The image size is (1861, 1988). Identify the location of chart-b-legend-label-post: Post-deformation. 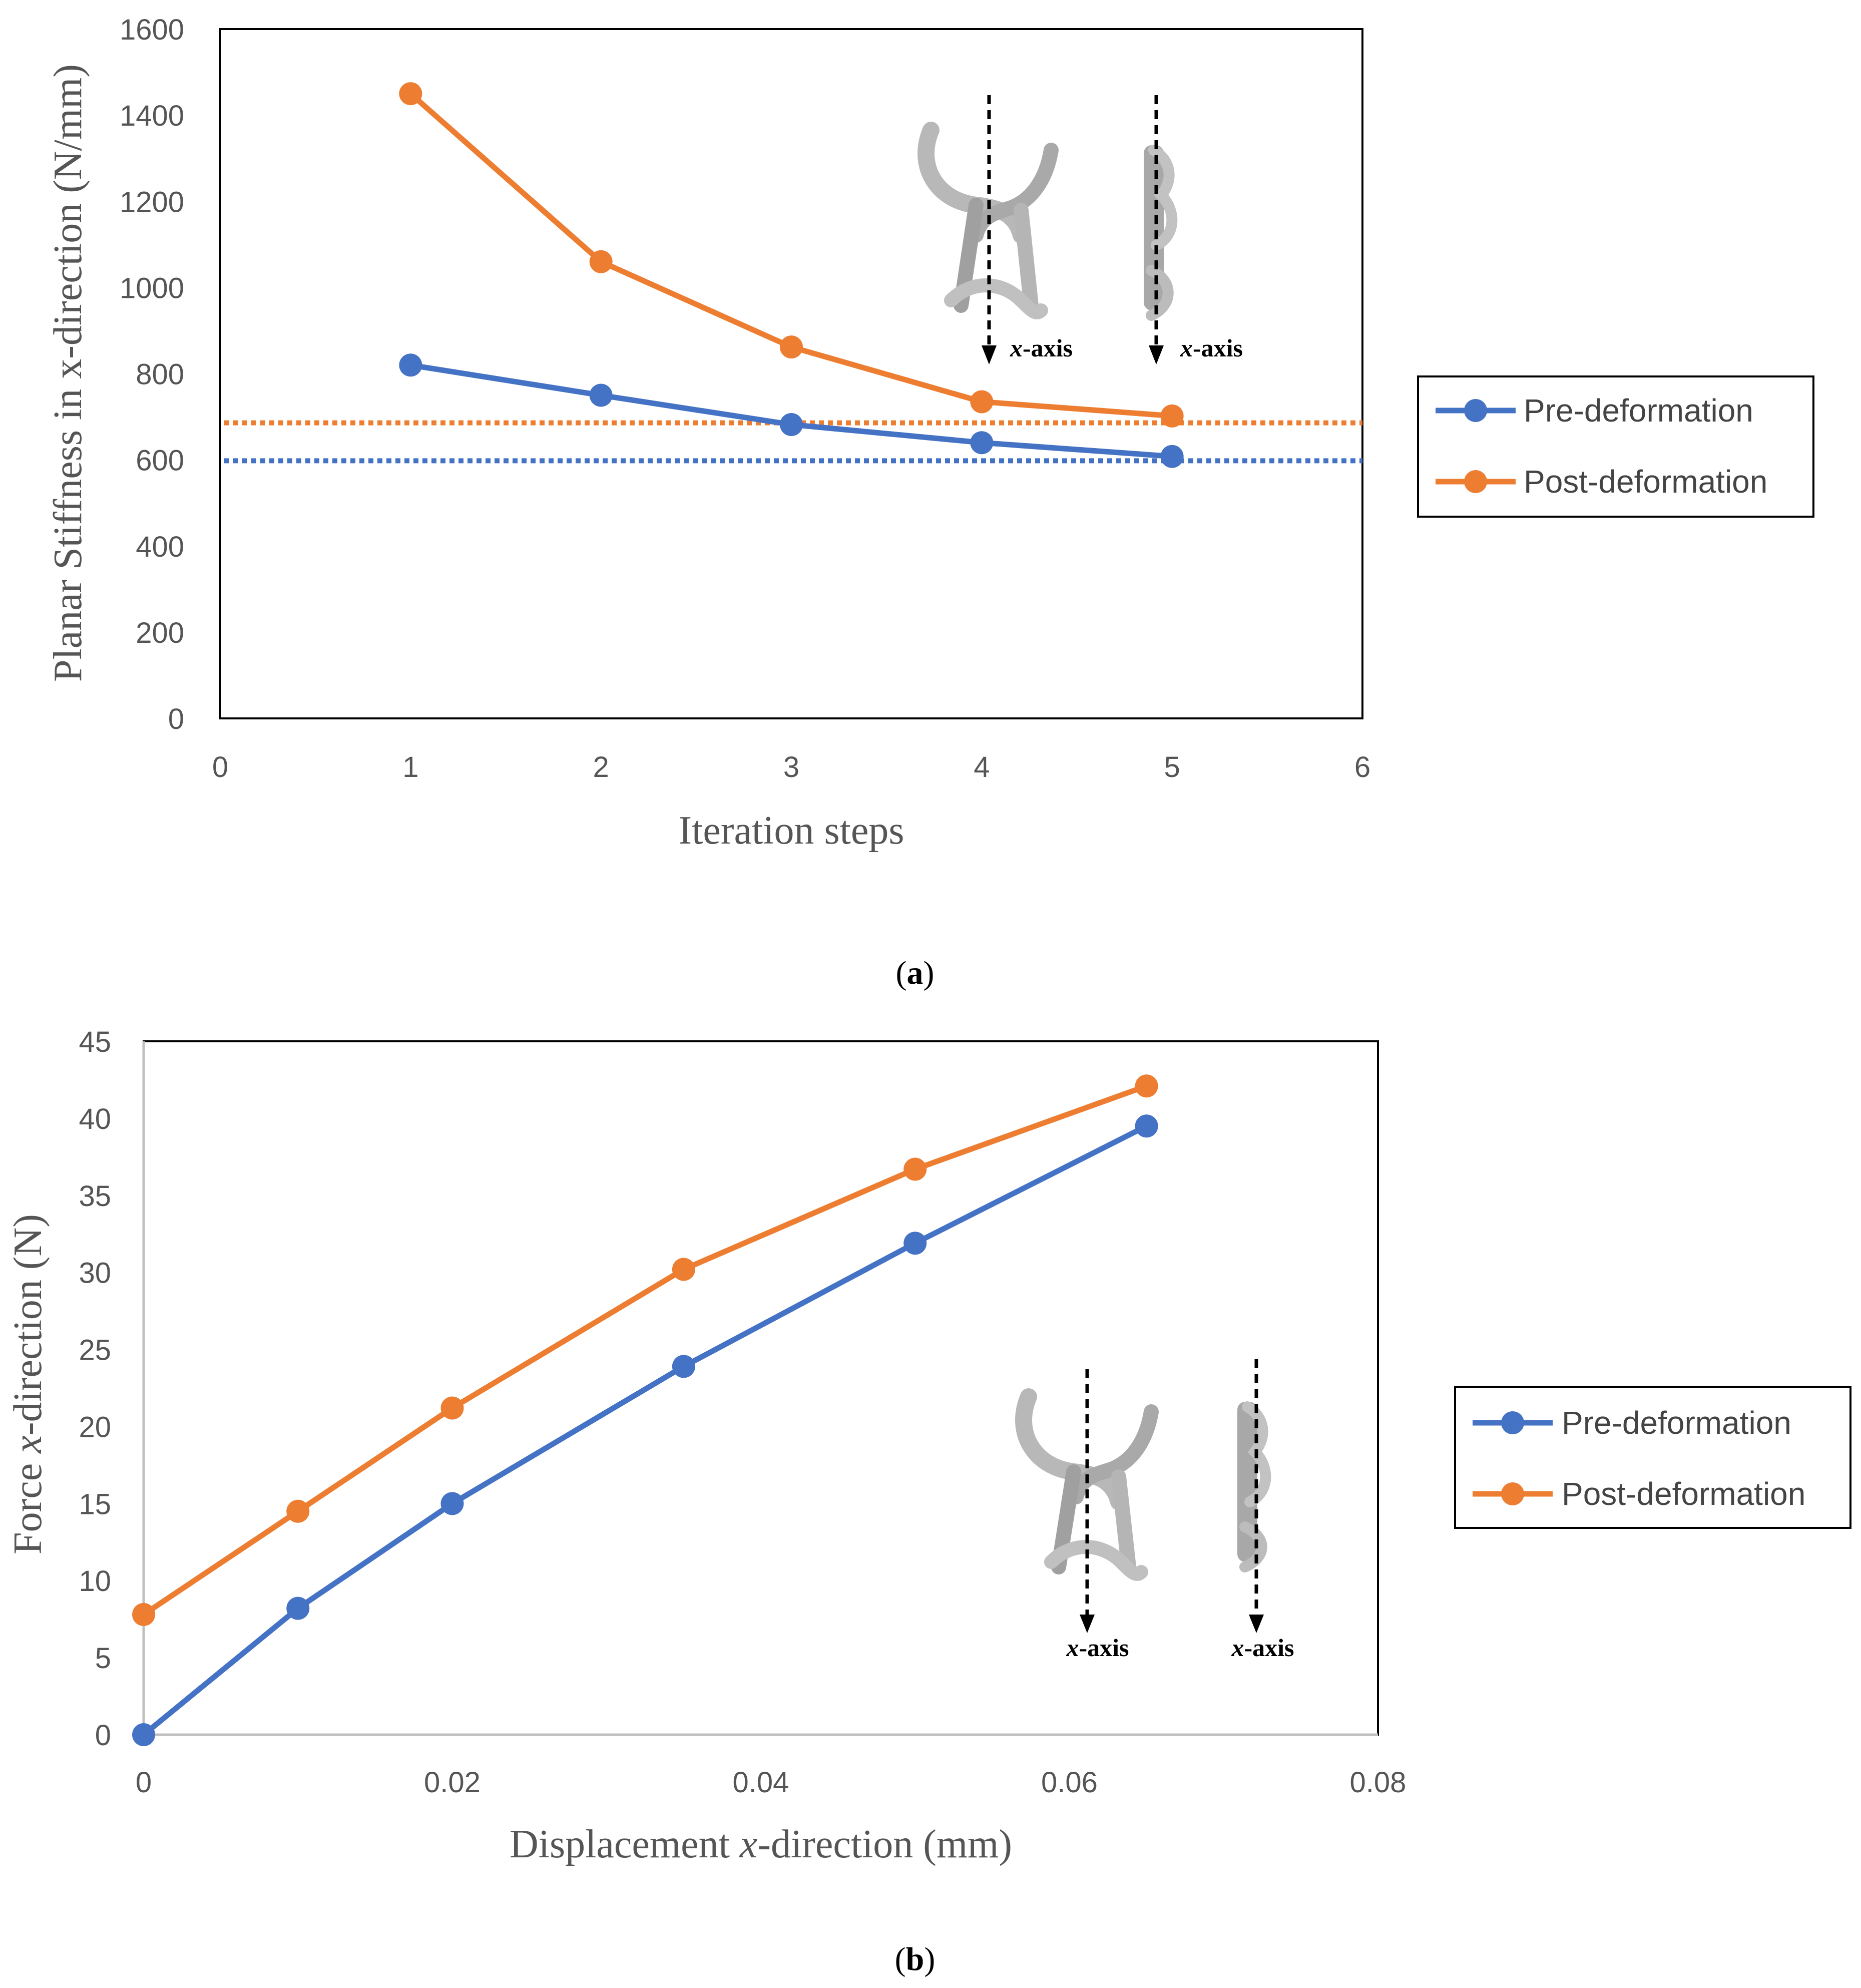
(1683, 1494).